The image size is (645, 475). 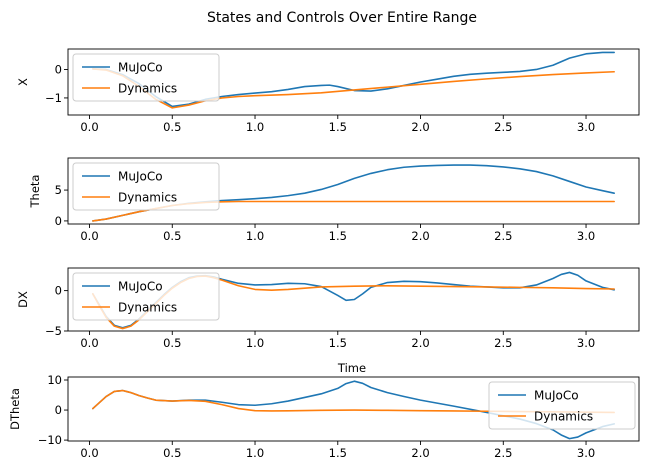 What do you see at coordinates (35, 192) in the screenshot?
I see `y-axis-label-theta: Theta` at bounding box center [35, 192].